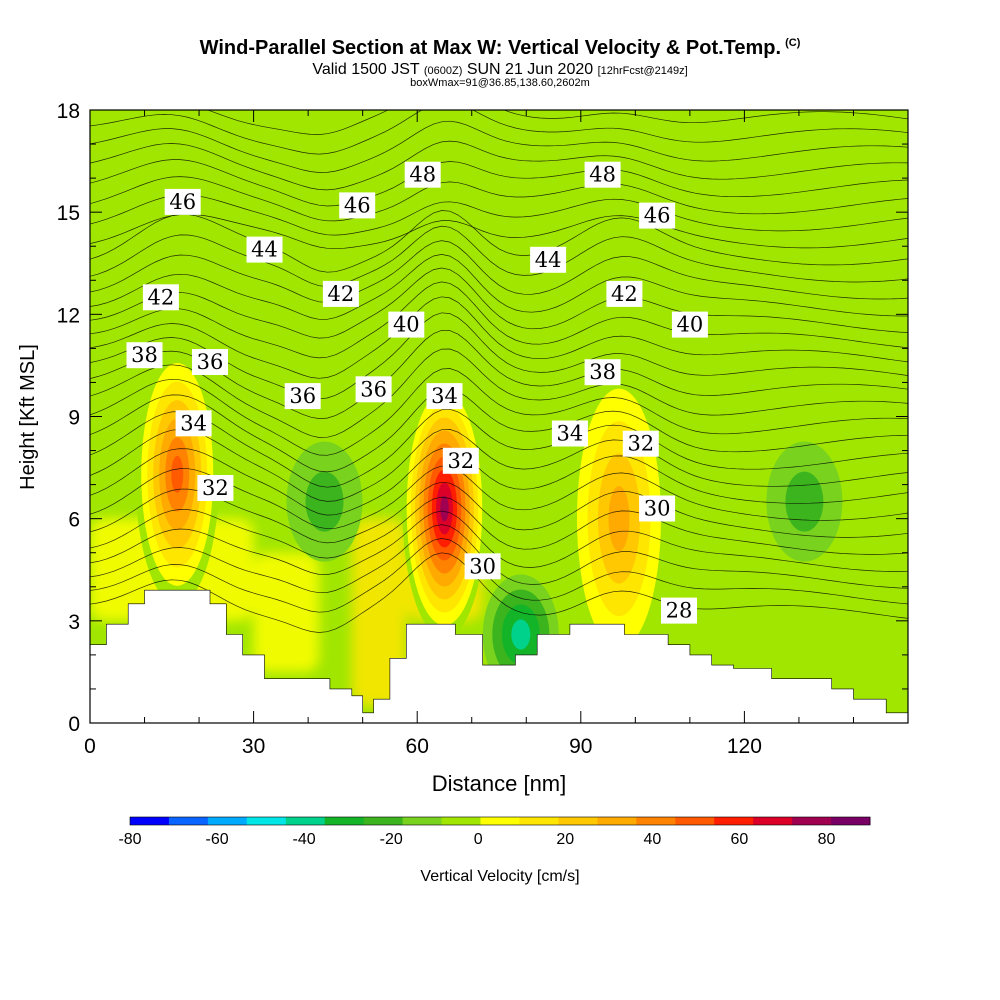 This screenshot has height=1000, width=1000. I want to click on isentrope-label-7: 48, so click(422, 174).